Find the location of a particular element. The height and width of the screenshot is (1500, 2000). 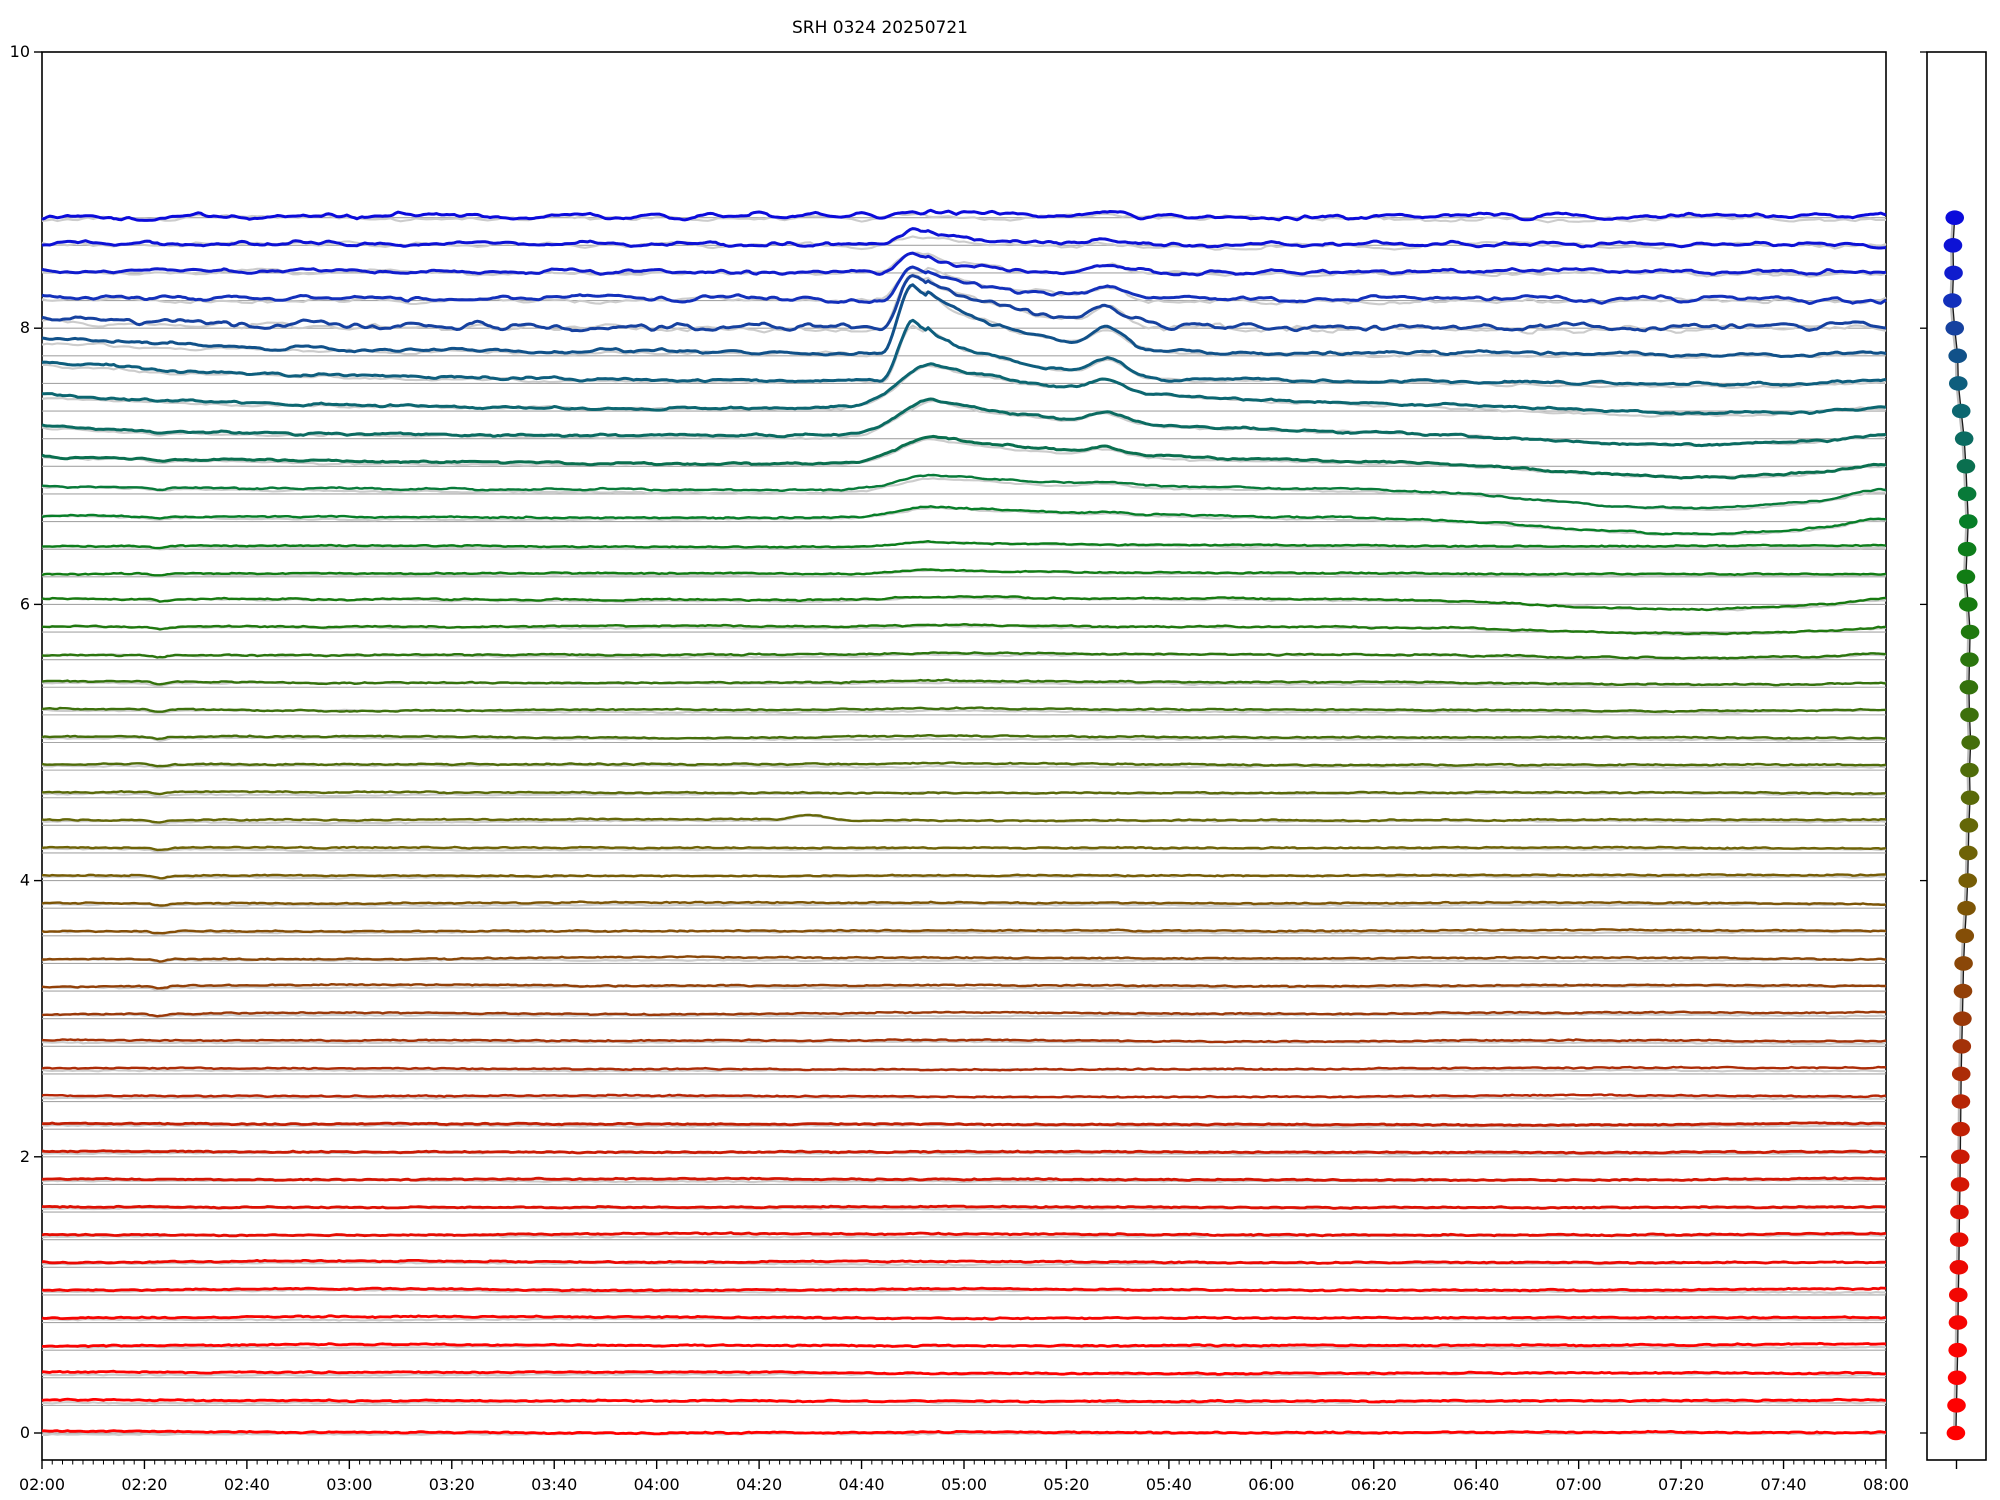

x-tick-label: 02:00 is located at coordinates (42, 1484).